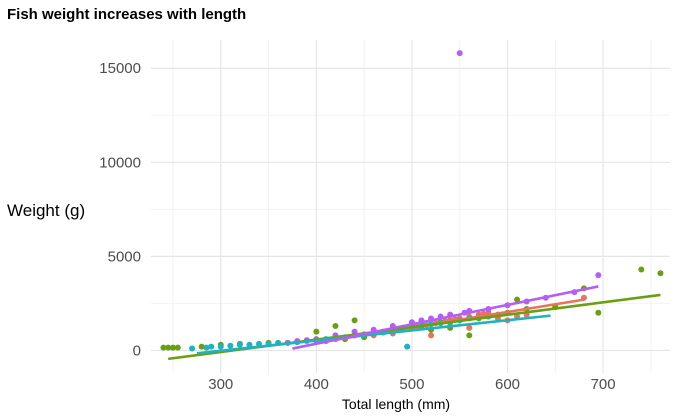 The image size is (677, 418). What do you see at coordinates (316, 384) in the screenshot?
I see `x-tick-label: 400` at bounding box center [316, 384].